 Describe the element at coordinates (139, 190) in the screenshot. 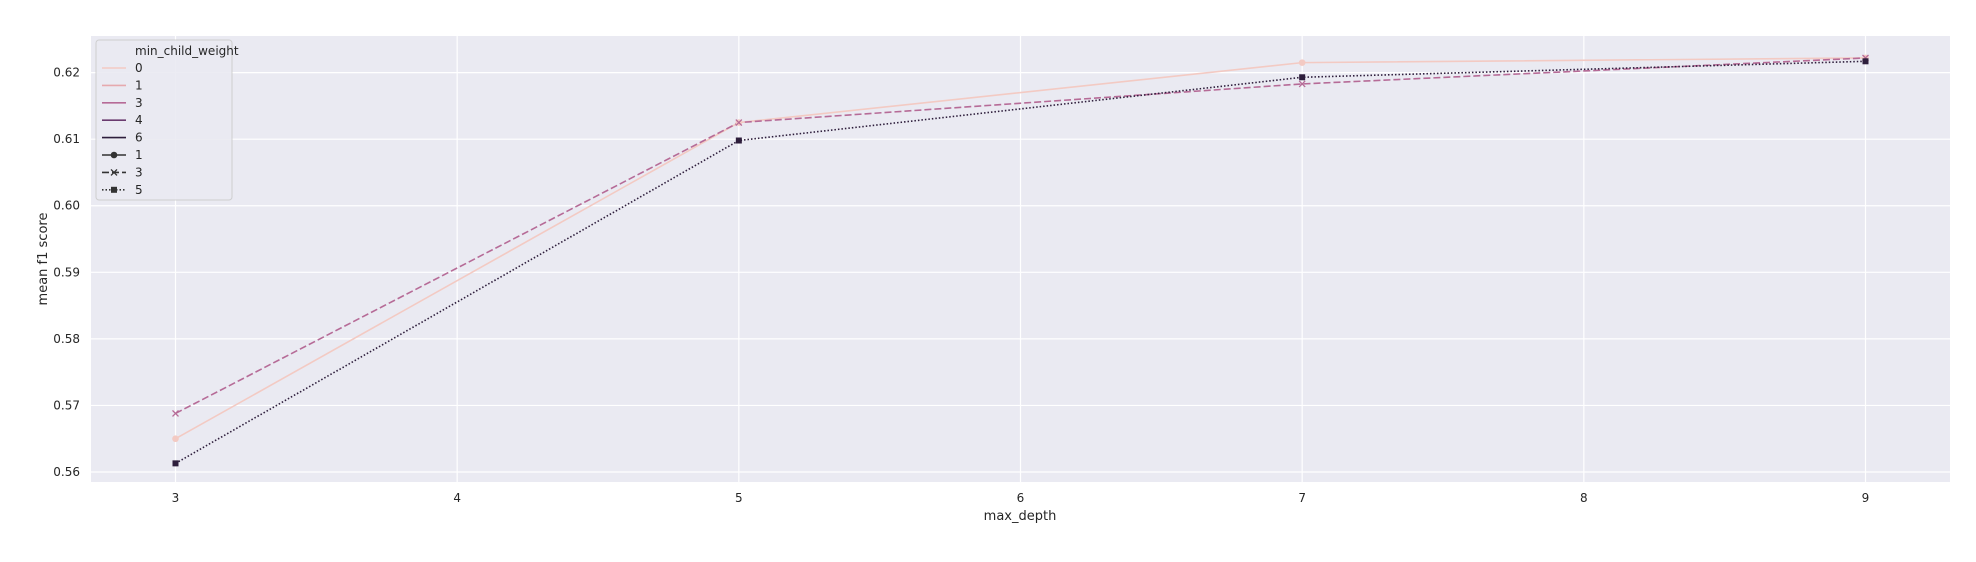

I see `legend-label: 5` at that location.